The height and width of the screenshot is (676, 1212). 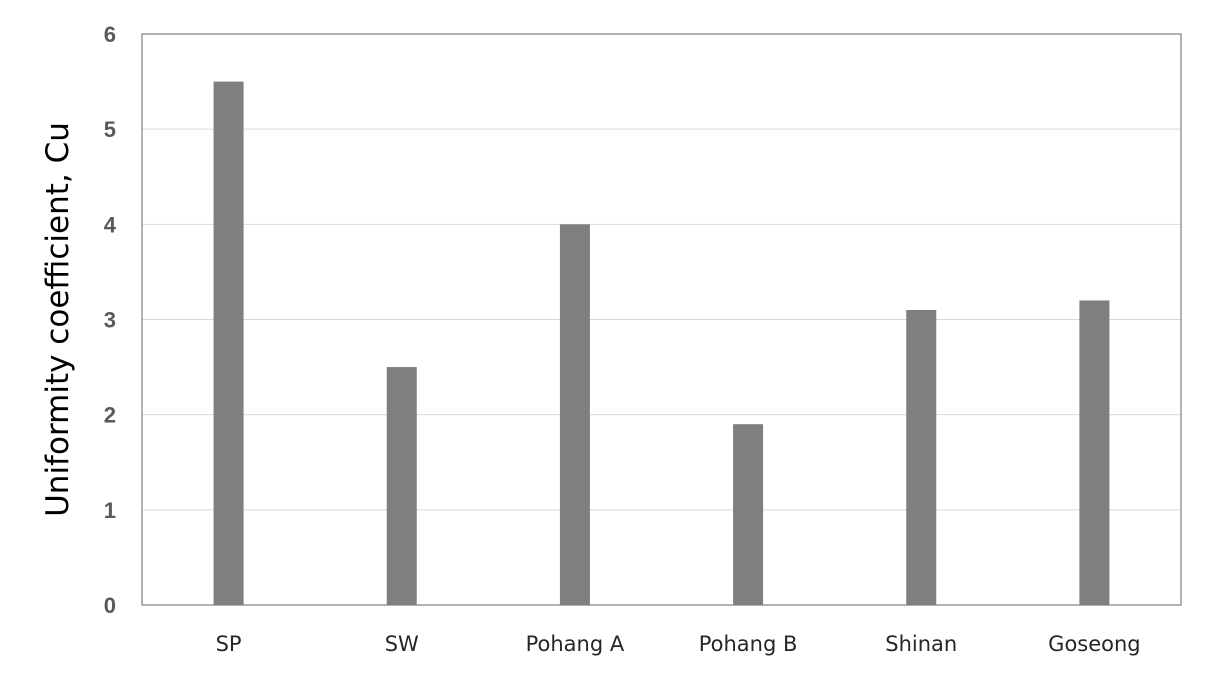 I want to click on y-tick-label-2: 2, so click(x=110, y=415).